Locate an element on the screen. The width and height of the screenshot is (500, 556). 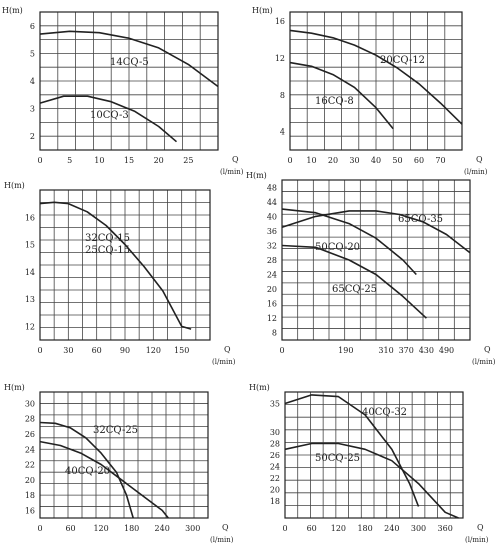
series-label: 32CQ-15 is located at coordinates (107, 238).